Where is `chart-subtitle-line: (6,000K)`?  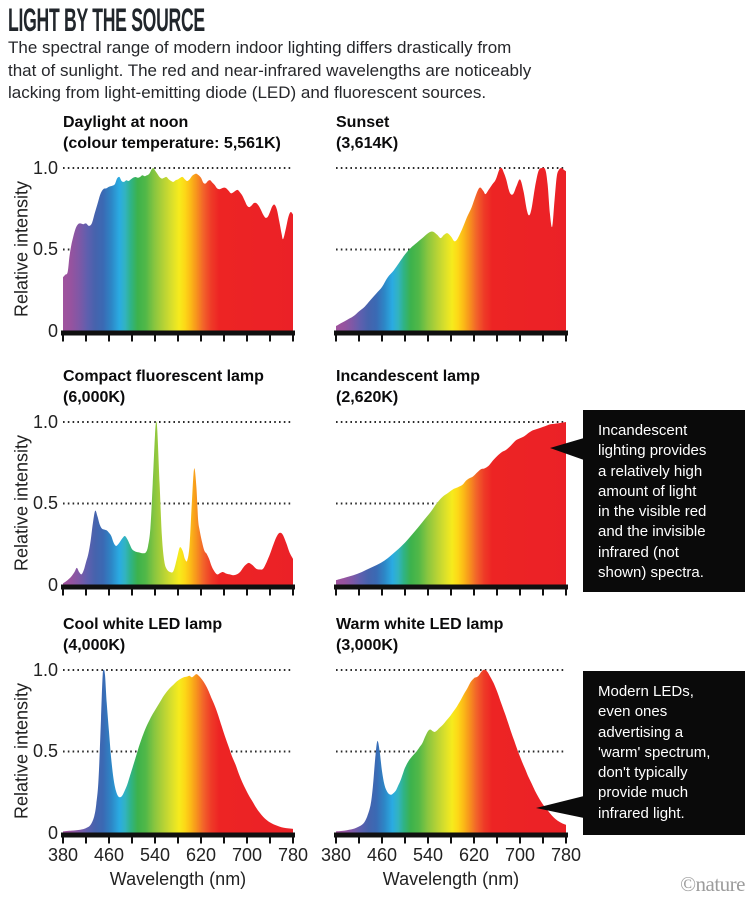 chart-subtitle-line: (6,000K) is located at coordinates (94, 397).